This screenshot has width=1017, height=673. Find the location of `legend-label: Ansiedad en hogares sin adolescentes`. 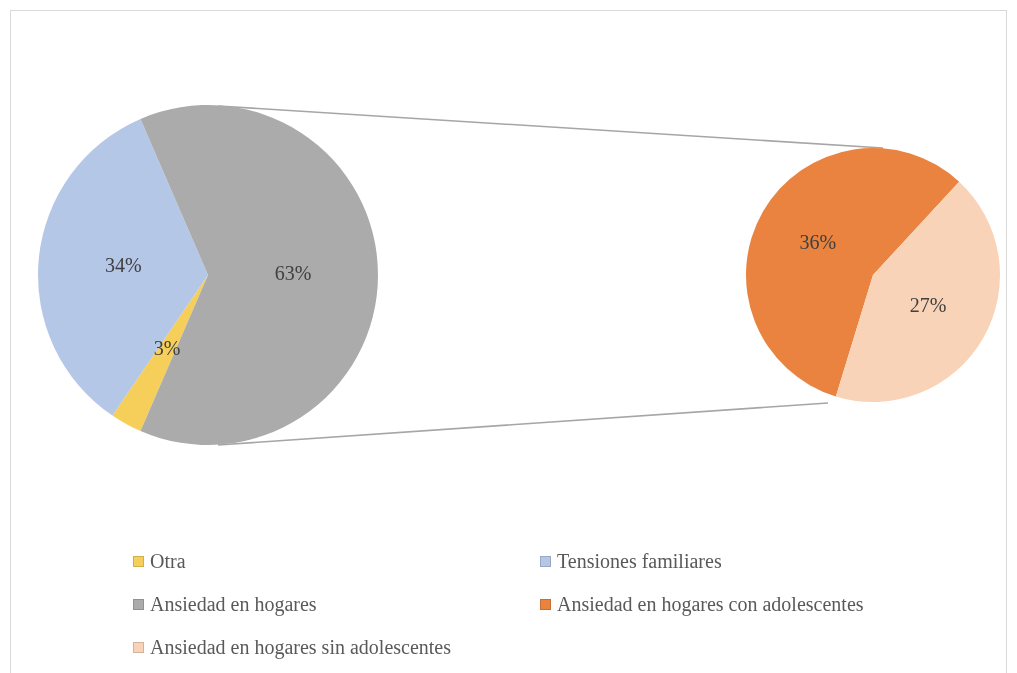

legend-label: Ansiedad en hogares sin adolescentes is located at coordinates (301, 647).